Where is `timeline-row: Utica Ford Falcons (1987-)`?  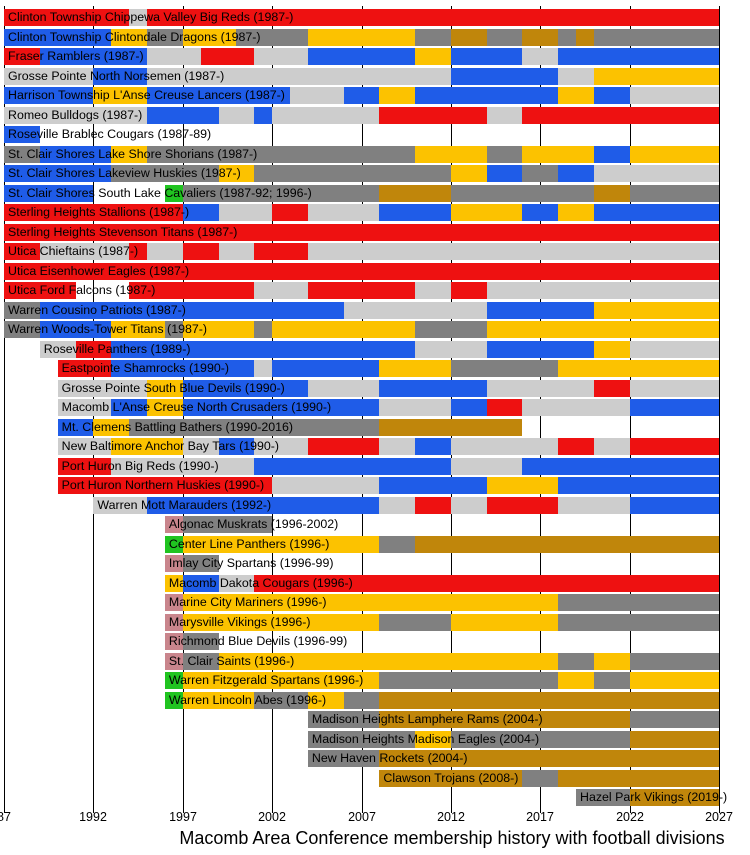 timeline-row: Utica Ford Falcons (1987-) is located at coordinates (375, 290).